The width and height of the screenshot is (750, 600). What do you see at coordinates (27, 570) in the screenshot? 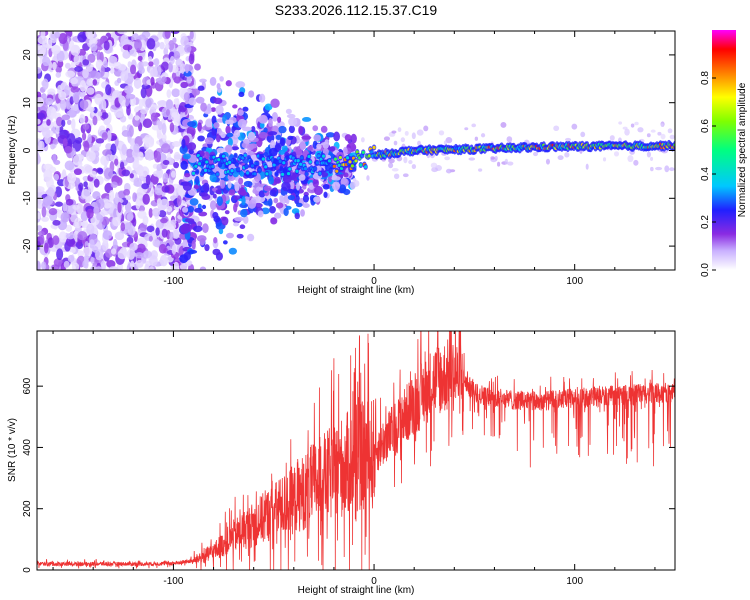
I see `snr-y-tick-label: 0` at bounding box center [27, 570].